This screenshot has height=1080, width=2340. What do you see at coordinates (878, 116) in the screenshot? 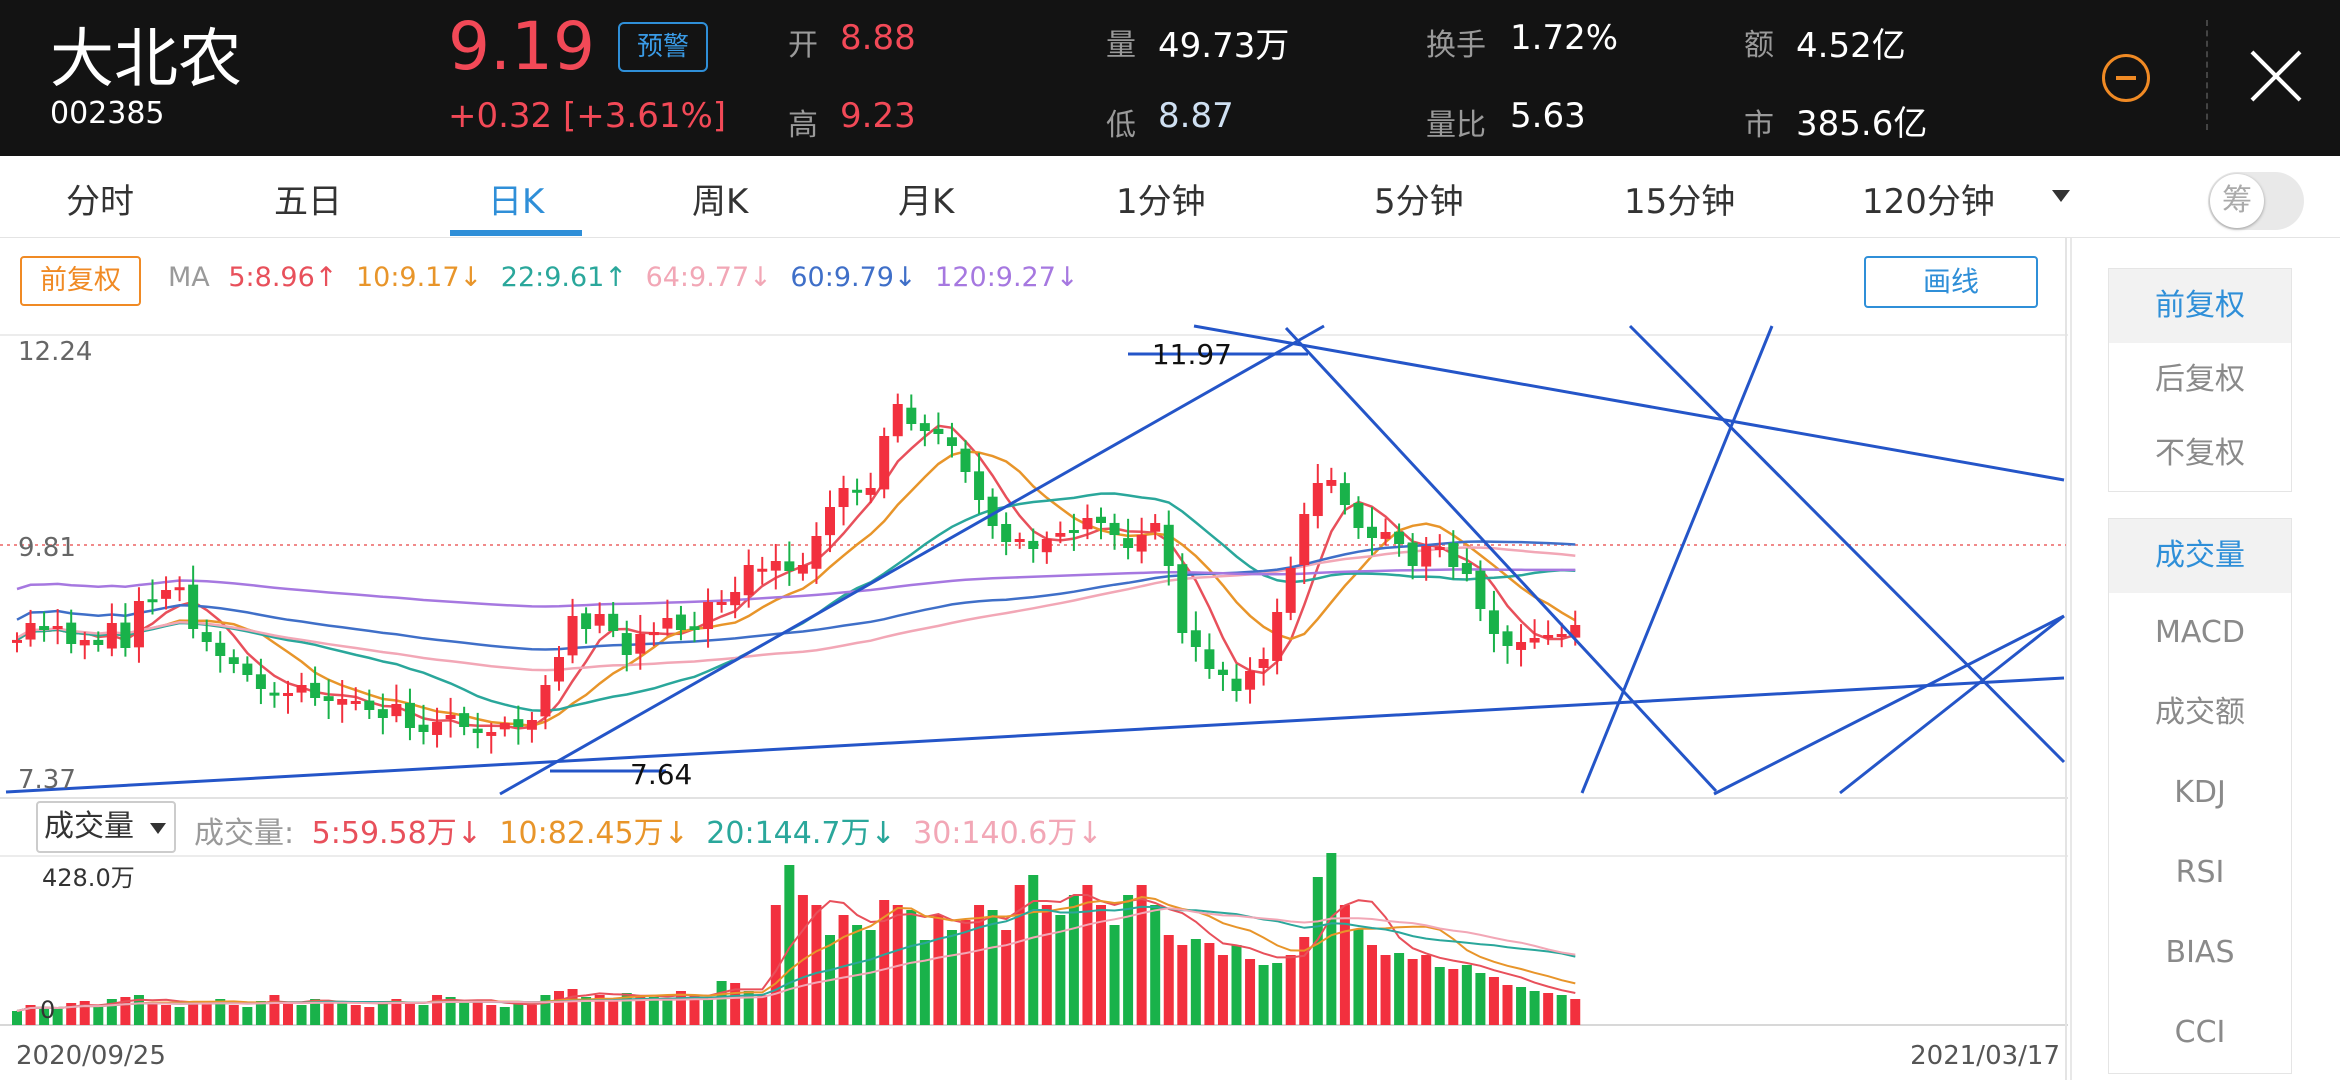
I see `high-value: 9.23` at bounding box center [878, 116].